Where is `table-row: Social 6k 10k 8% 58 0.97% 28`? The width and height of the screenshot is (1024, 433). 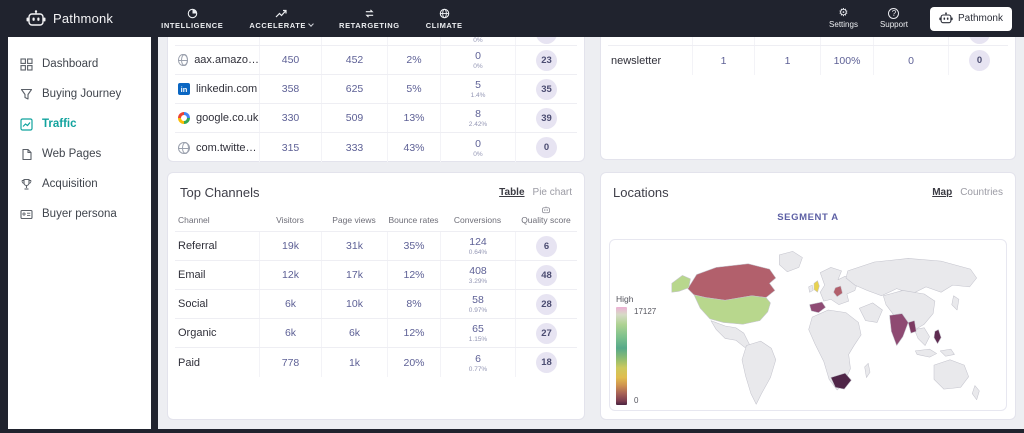 table-row: Social 6k 10k 8% 58 0.97% 28 is located at coordinates (376, 304).